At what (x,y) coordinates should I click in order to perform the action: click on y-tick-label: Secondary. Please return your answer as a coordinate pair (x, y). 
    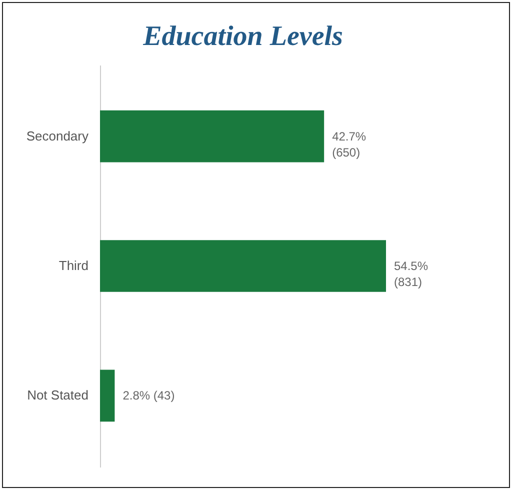
    Looking at the image, I should click on (57, 136).